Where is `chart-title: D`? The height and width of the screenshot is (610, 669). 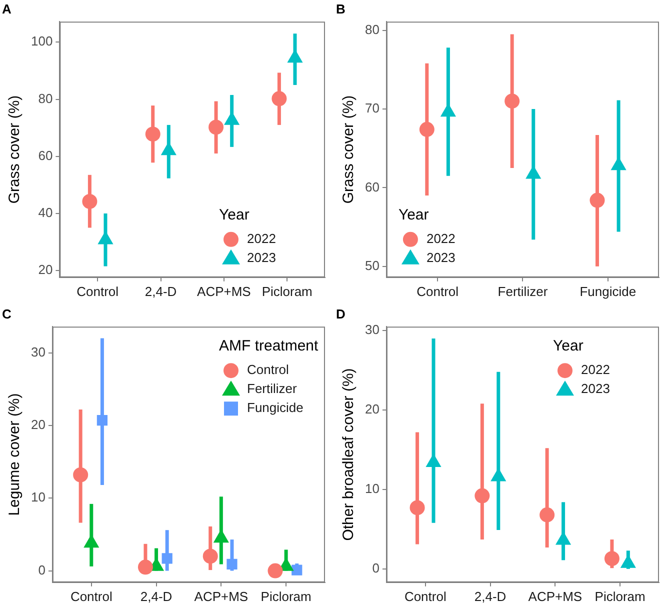
chart-title: D is located at coordinates (341, 314).